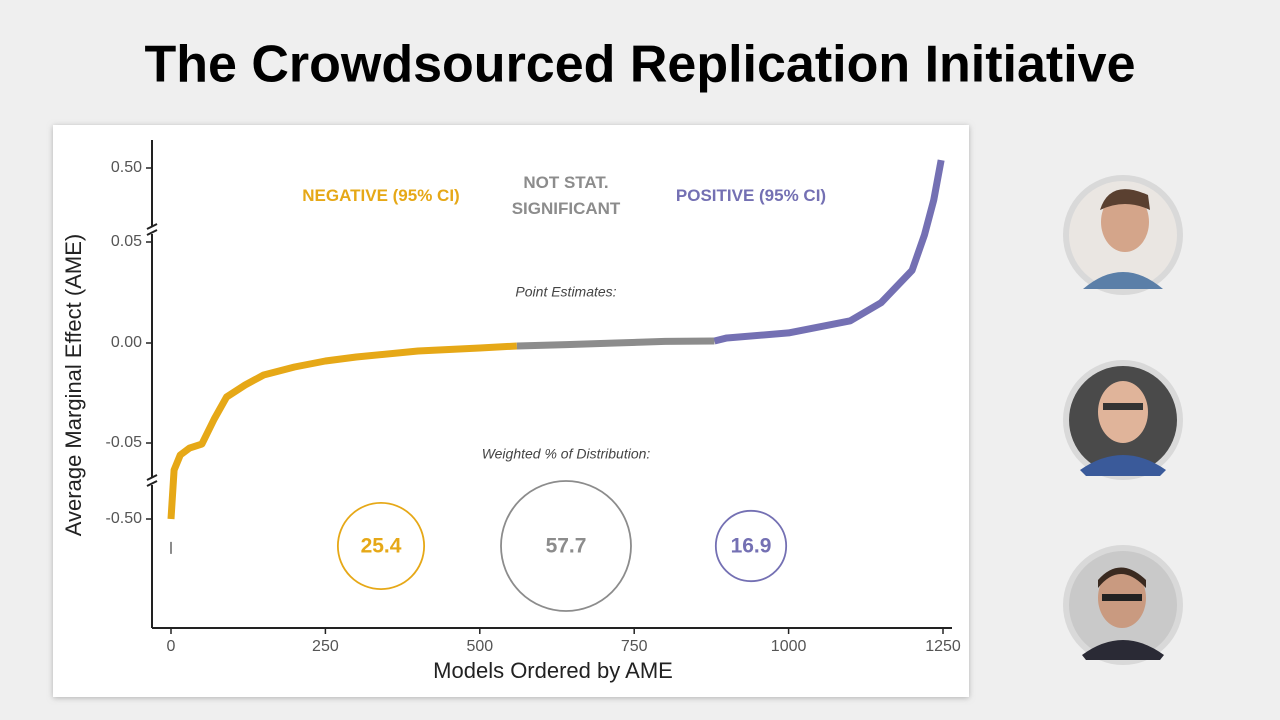 Image resolution: width=1280 pixels, height=720 pixels. I want to click on y-tick-label: -0.50, so click(124, 518).